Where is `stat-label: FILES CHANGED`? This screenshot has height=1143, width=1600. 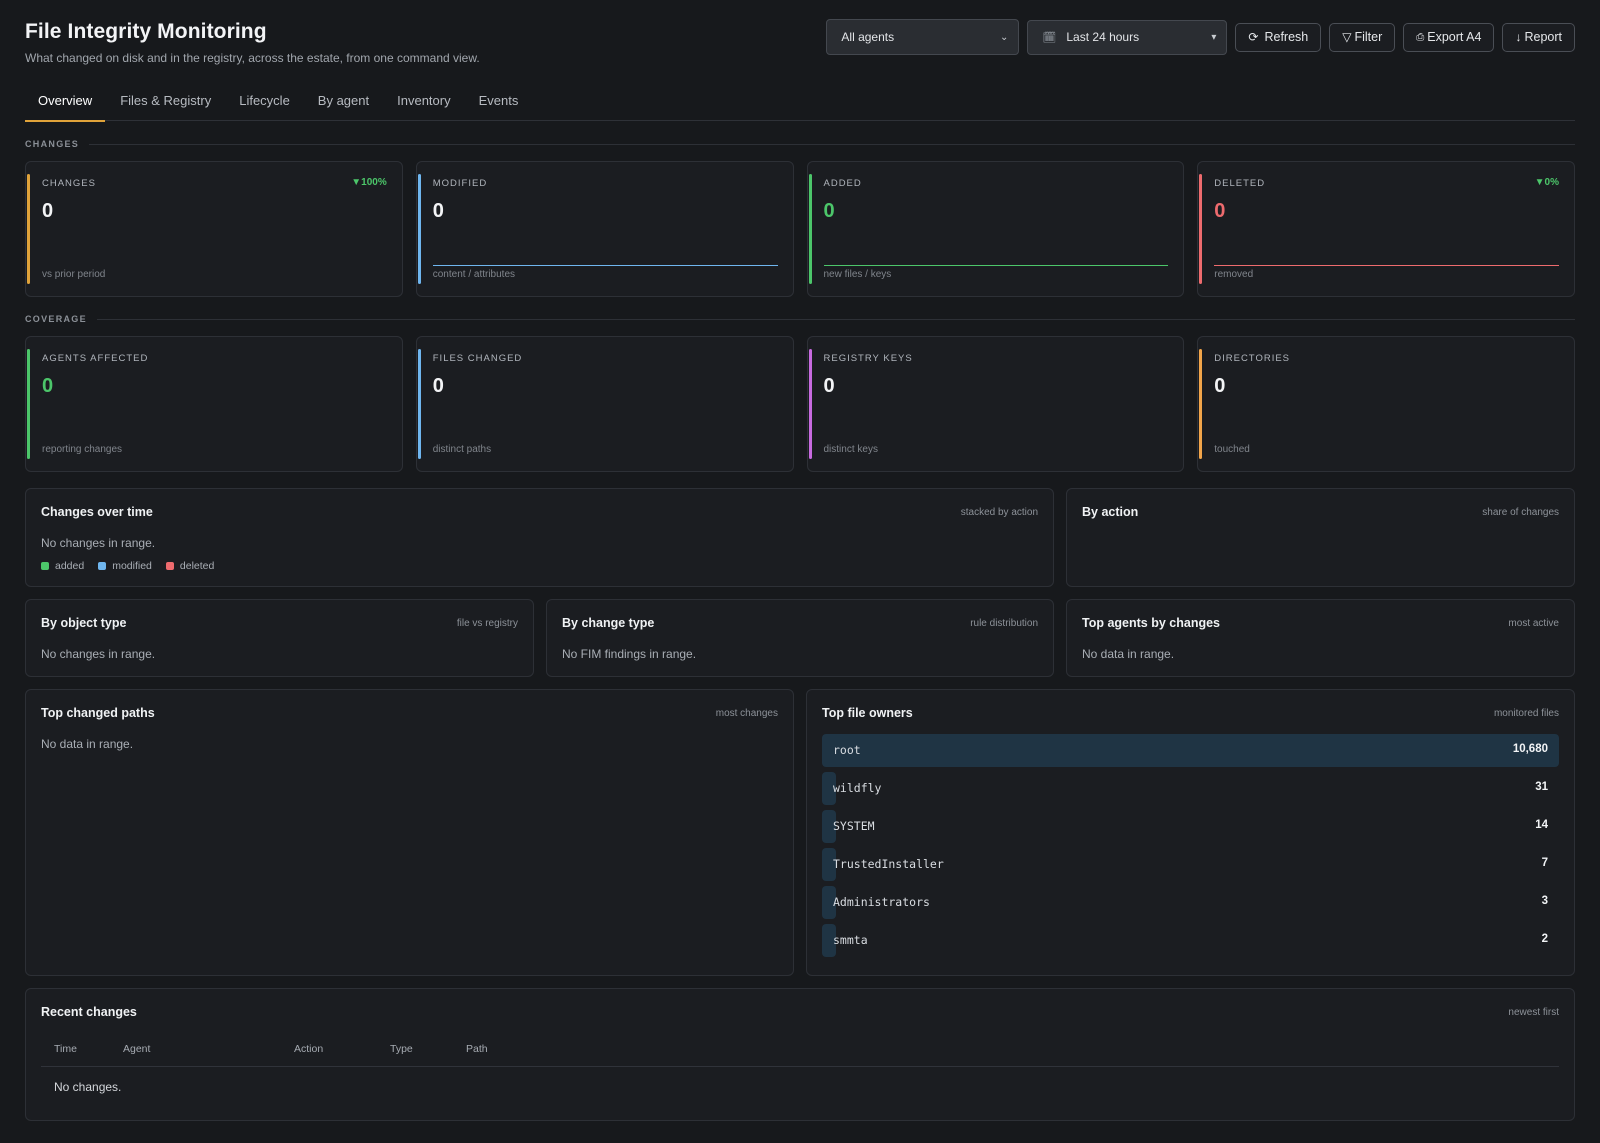
stat-label: FILES CHANGED is located at coordinates (477, 358).